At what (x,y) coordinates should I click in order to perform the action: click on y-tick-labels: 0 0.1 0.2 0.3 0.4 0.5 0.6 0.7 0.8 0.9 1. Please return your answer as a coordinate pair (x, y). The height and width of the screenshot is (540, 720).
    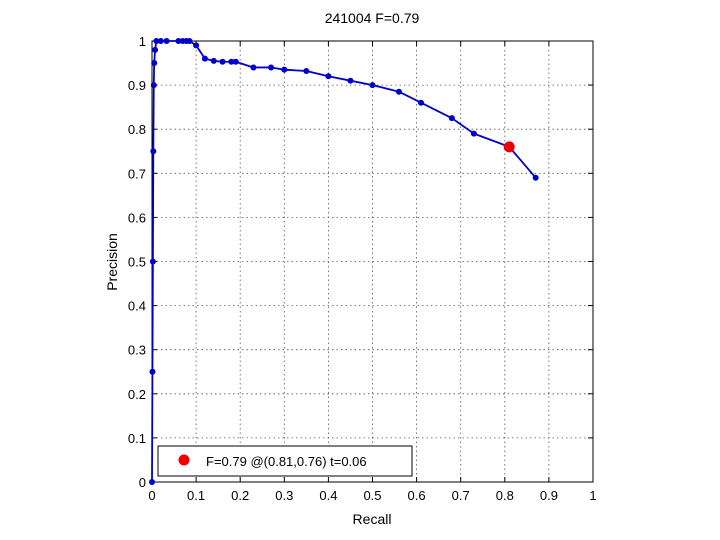
    Looking at the image, I should click on (137, 262).